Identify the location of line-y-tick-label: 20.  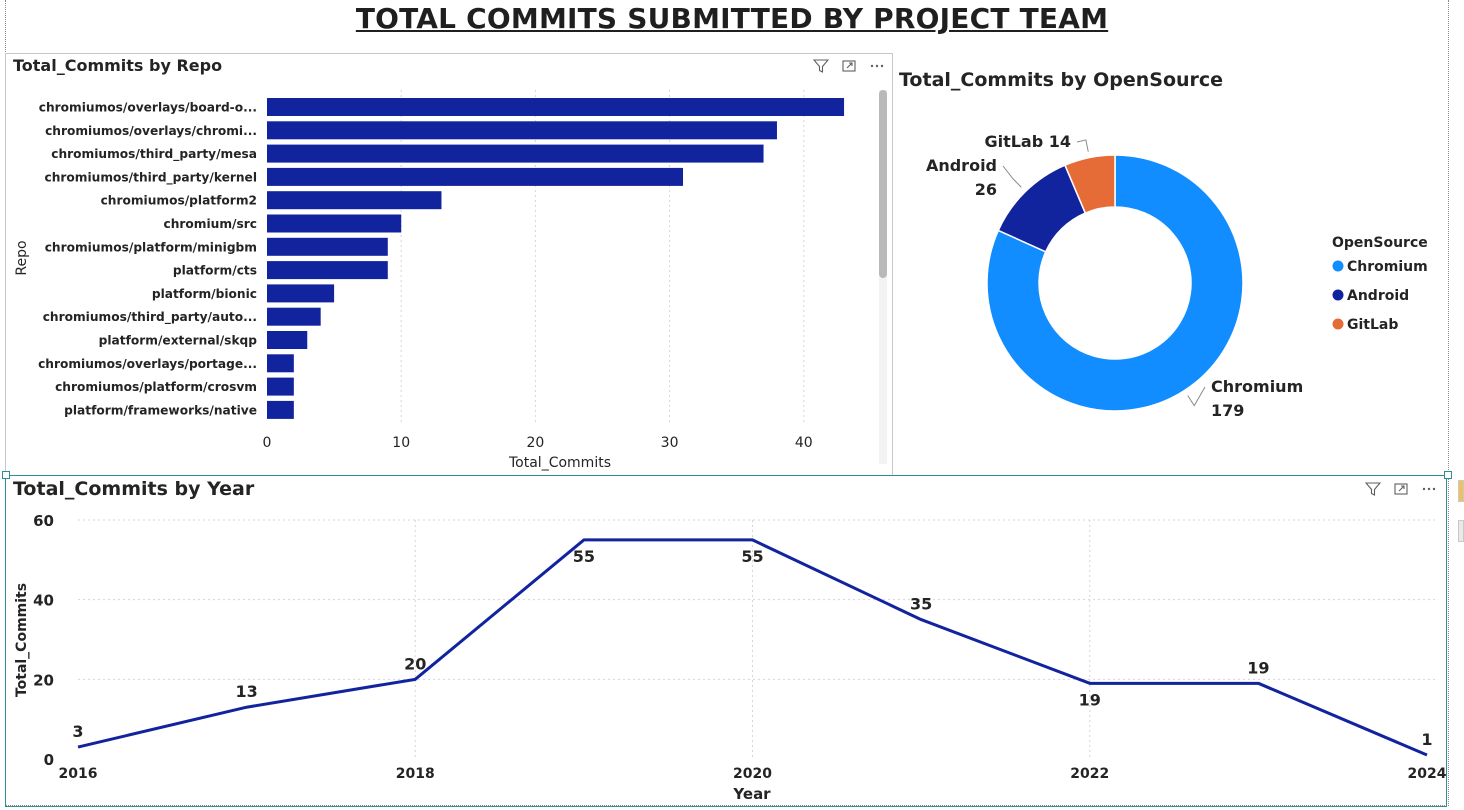
(43, 680).